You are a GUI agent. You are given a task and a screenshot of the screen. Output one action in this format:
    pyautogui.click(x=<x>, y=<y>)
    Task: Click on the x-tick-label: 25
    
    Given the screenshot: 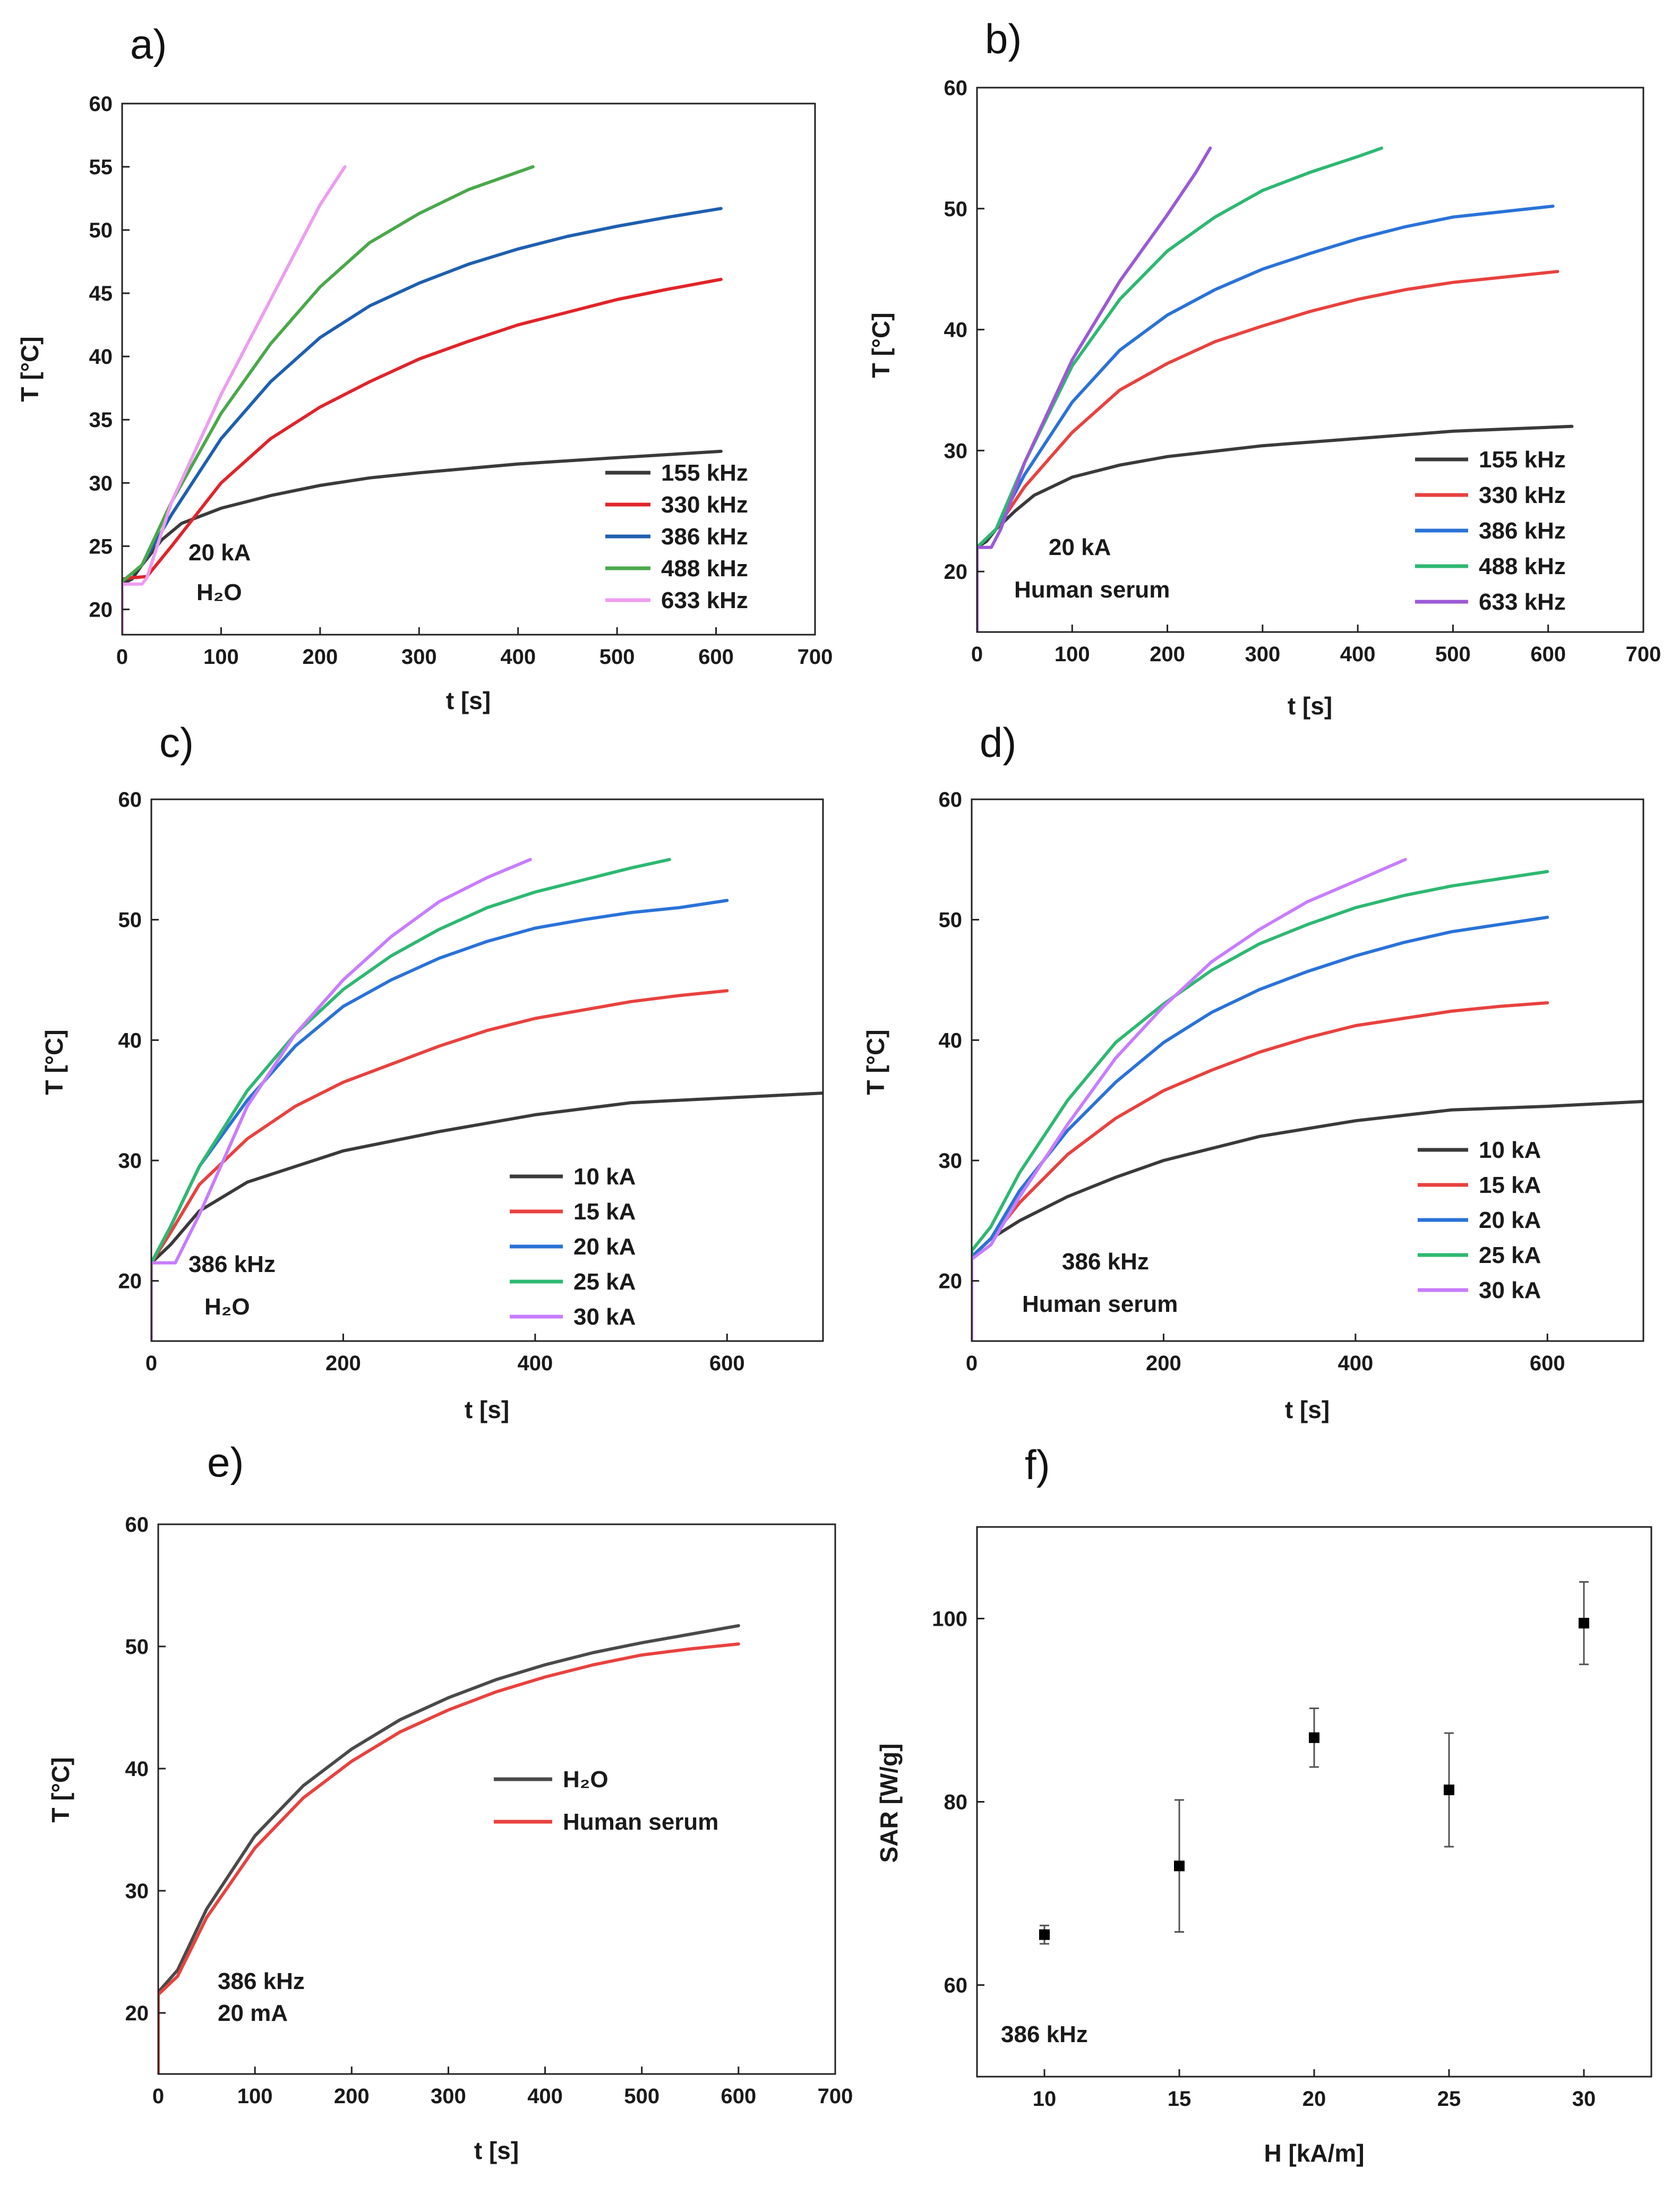 What is the action you would take?
    pyautogui.click(x=1449, y=2099)
    